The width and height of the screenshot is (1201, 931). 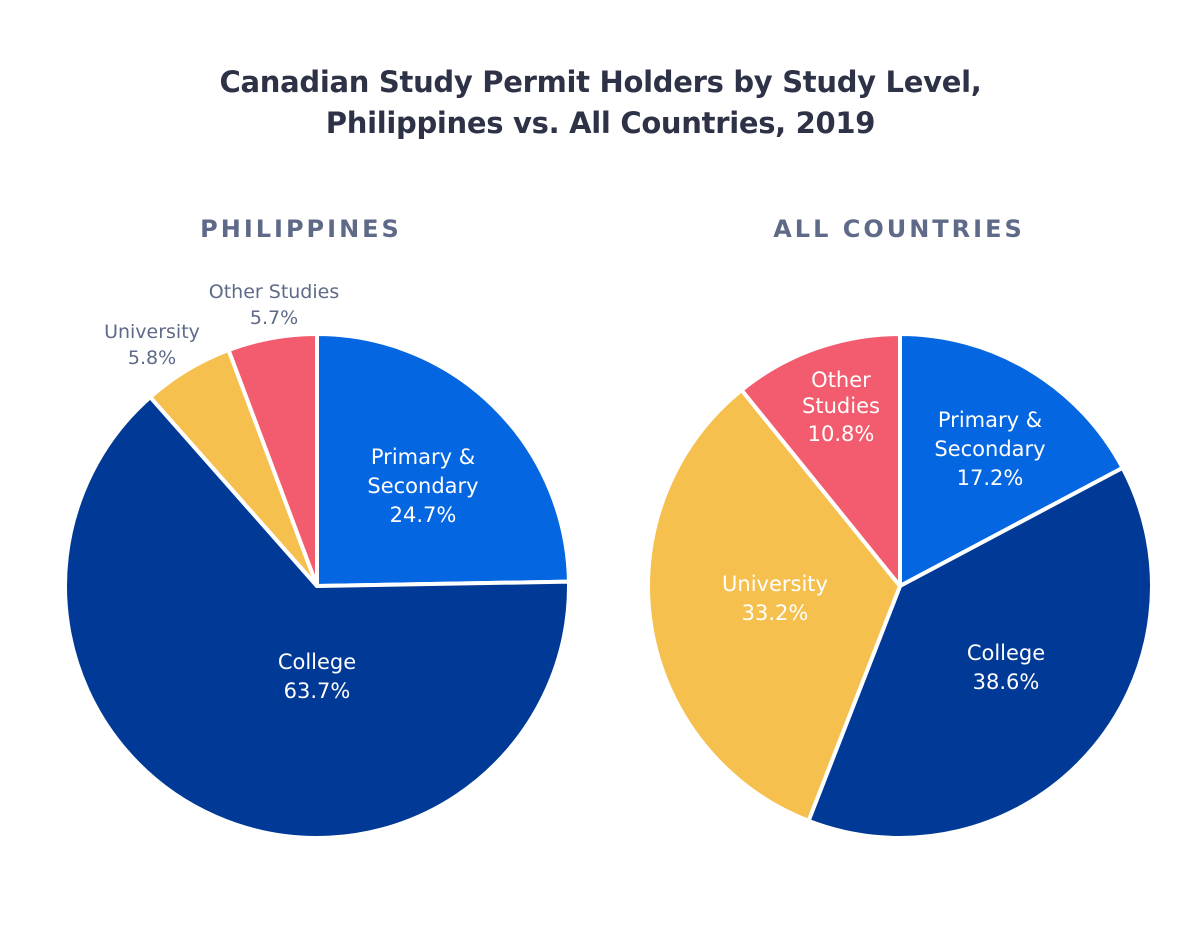 What do you see at coordinates (990, 420) in the screenshot?
I see `label-all-primary-line1: Primary &` at bounding box center [990, 420].